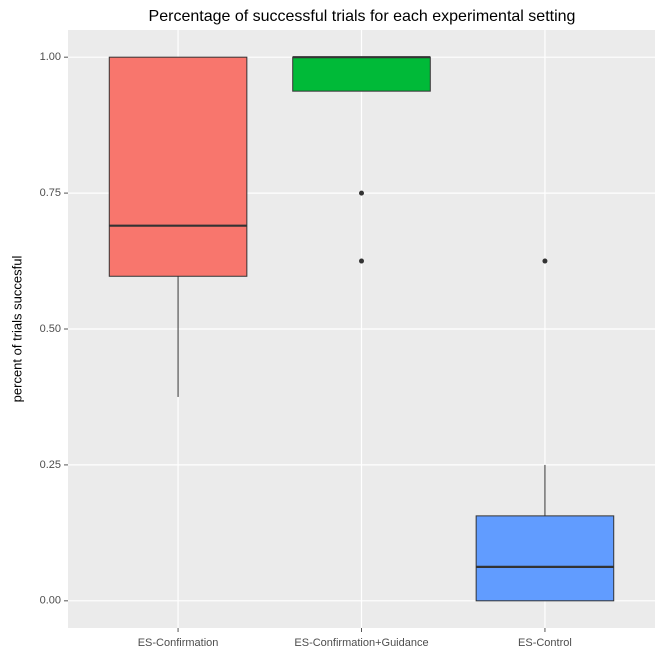 The width and height of the screenshot is (663, 654). I want to click on x-tick-label: ES-Confirmation+Guidance, so click(361, 643).